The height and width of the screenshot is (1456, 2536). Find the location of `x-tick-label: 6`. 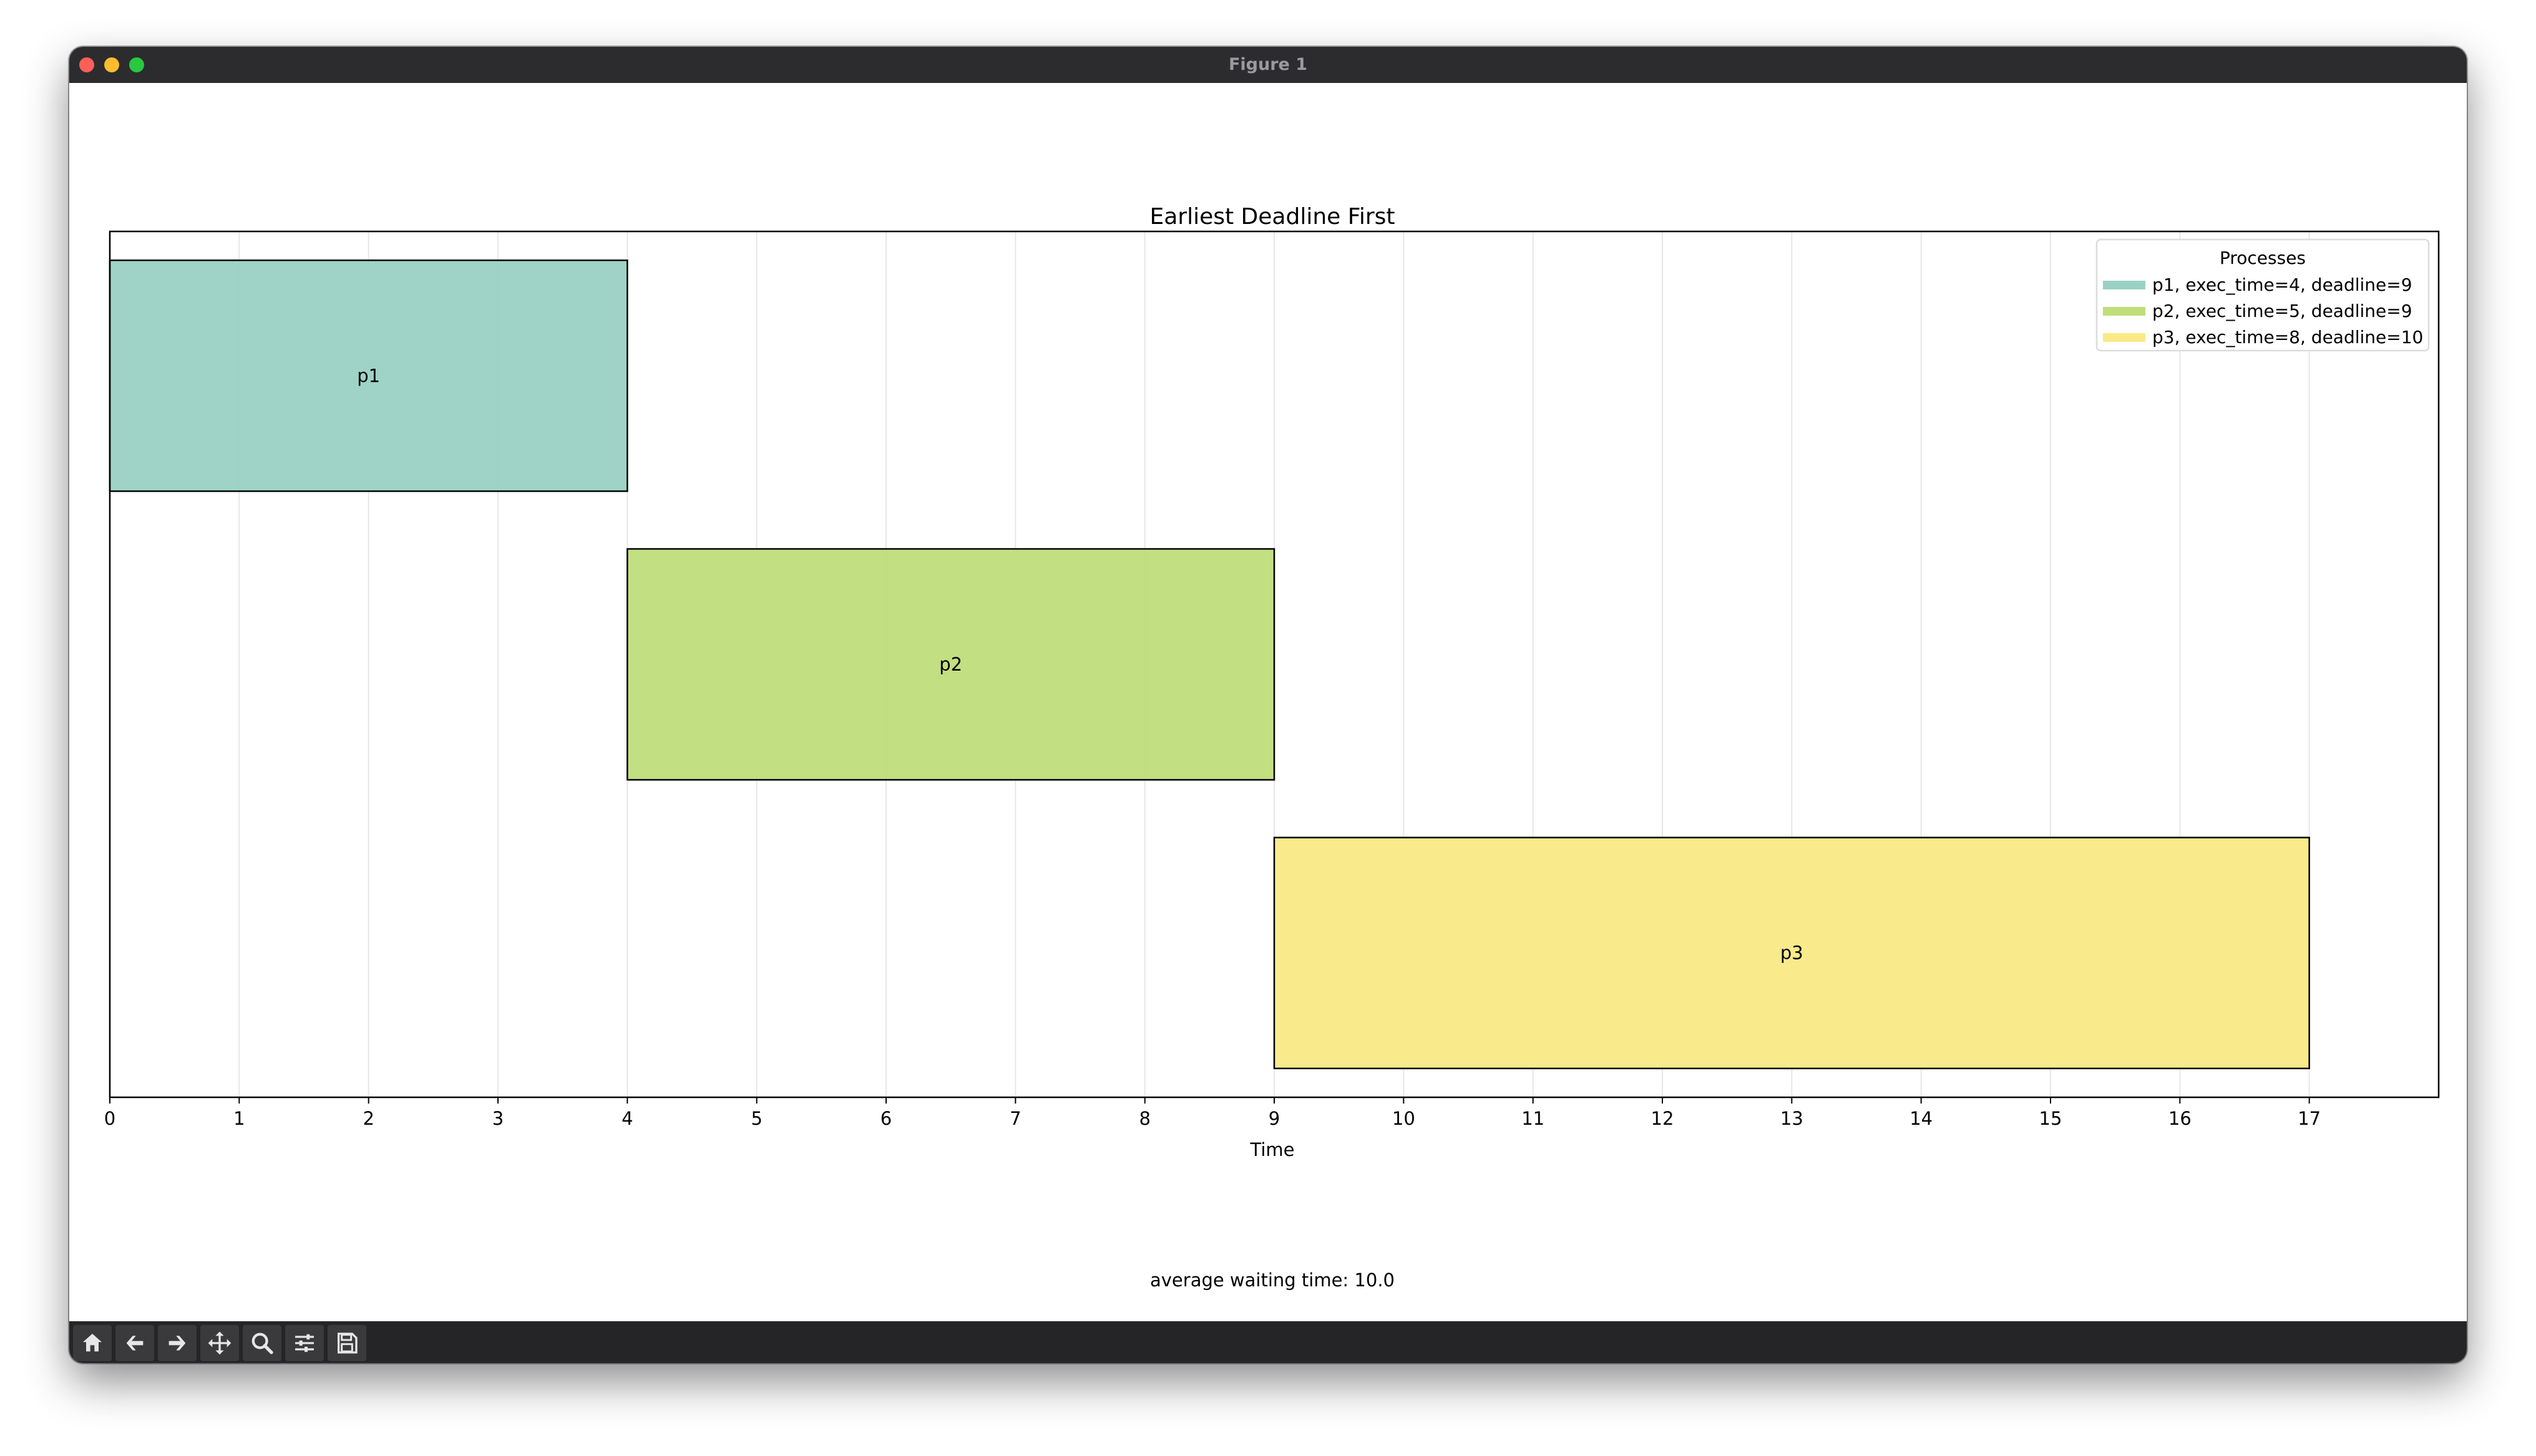

x-tick-label: 6 is located at coordinates (886, 1118).